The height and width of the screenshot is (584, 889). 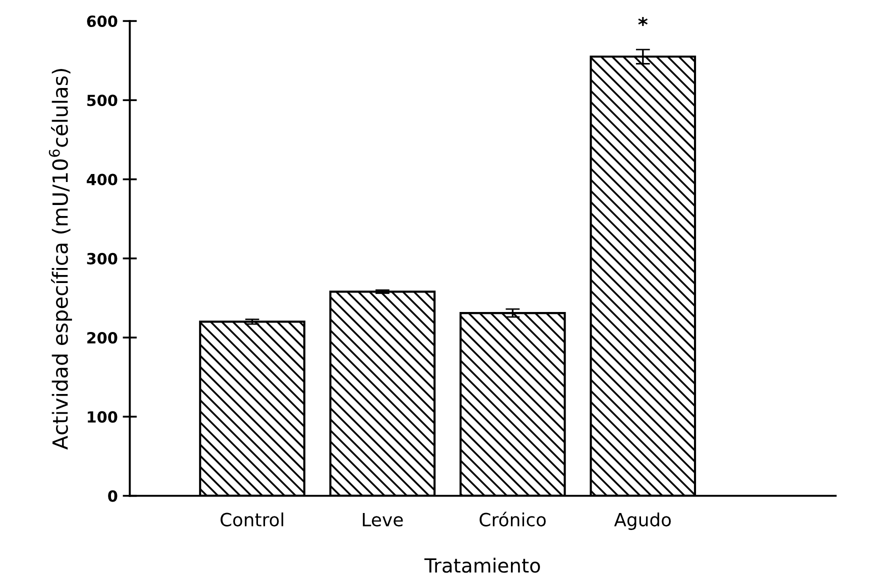 I want to click on y-tick-label: 200, so click(x=102, y=338).